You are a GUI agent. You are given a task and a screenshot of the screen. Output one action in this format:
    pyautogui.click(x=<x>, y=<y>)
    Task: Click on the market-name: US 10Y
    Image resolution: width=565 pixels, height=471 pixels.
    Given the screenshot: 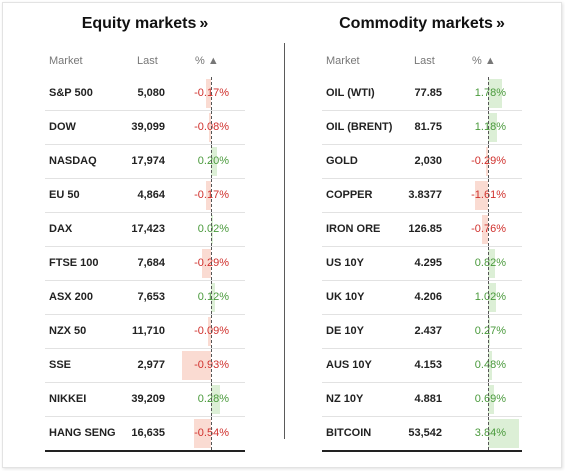 What is the action you would take?
    pyautogui.click(x=345, y=263)
    